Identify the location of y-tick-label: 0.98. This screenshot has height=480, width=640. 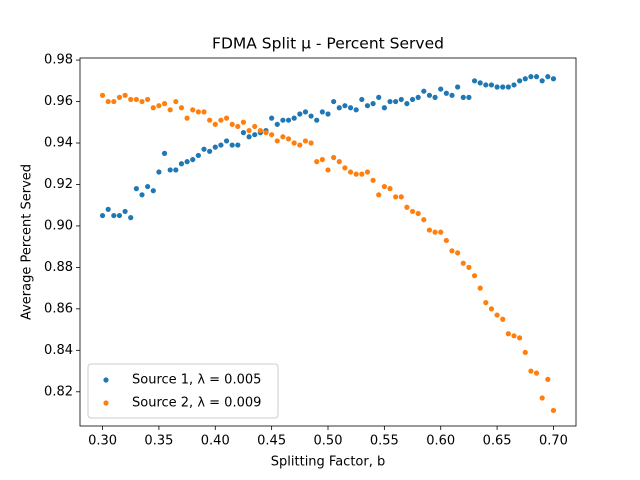
(58, 60).